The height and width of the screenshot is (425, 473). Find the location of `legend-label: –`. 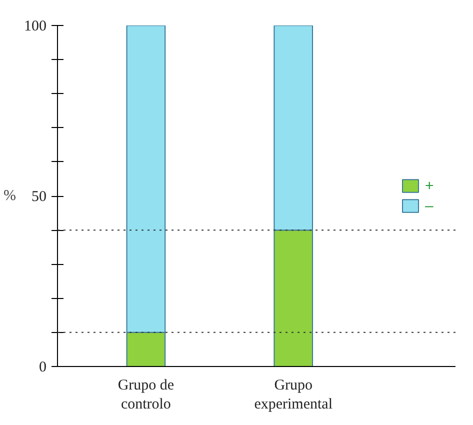

legend-label: – is located at coordinates (429, 205).